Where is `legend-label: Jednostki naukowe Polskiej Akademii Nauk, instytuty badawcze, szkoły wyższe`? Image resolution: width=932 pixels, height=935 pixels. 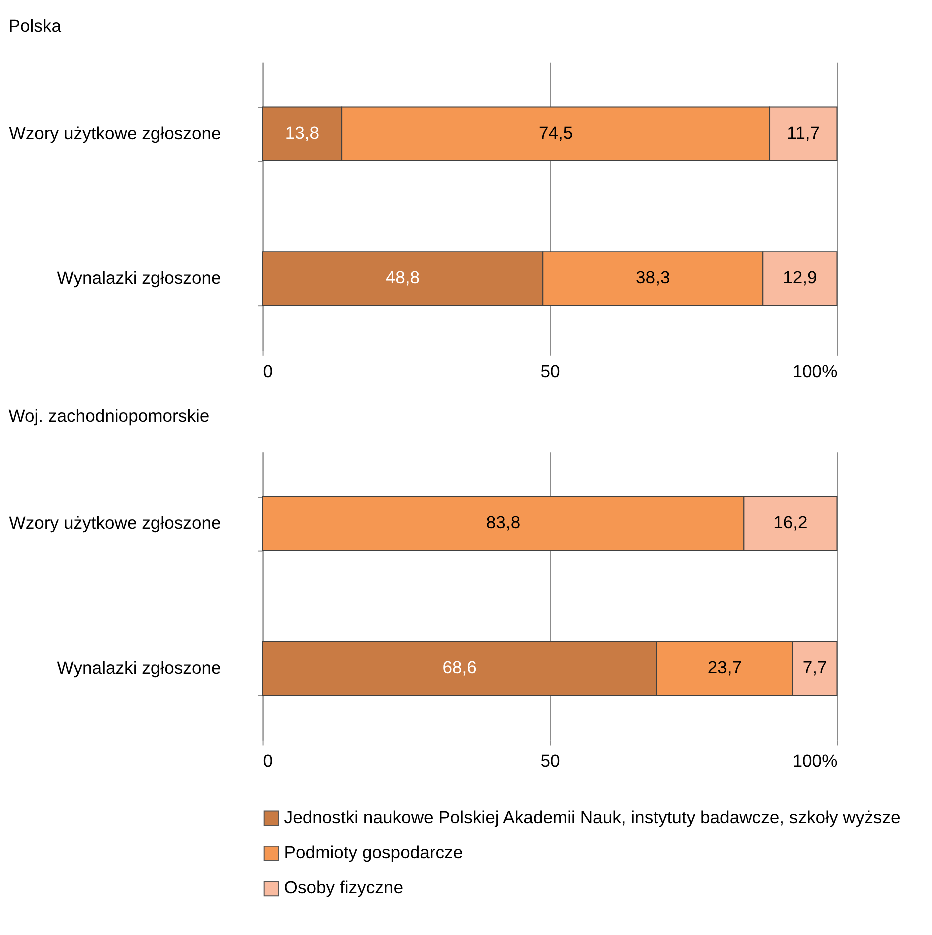
legend-label: Jednostki naukowe Polskiej Akademii Nauk, instytuty badawcze, szkoły wyższe is located at coordinates (592, 817).